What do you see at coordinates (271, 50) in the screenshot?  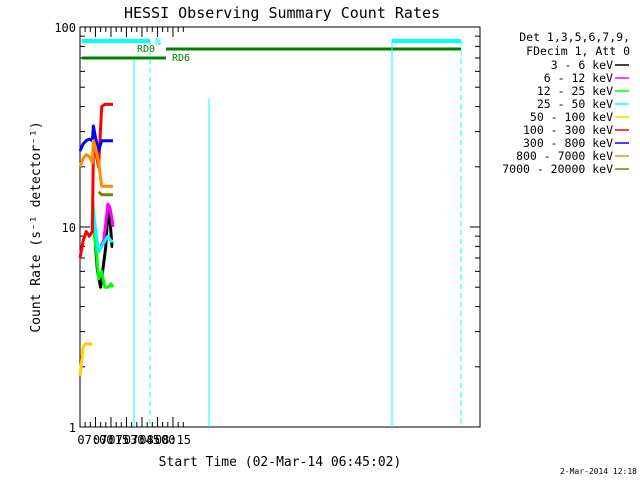 I see `instrument-state-bars: N RD0 RD6` at bounding box center [271, 50].